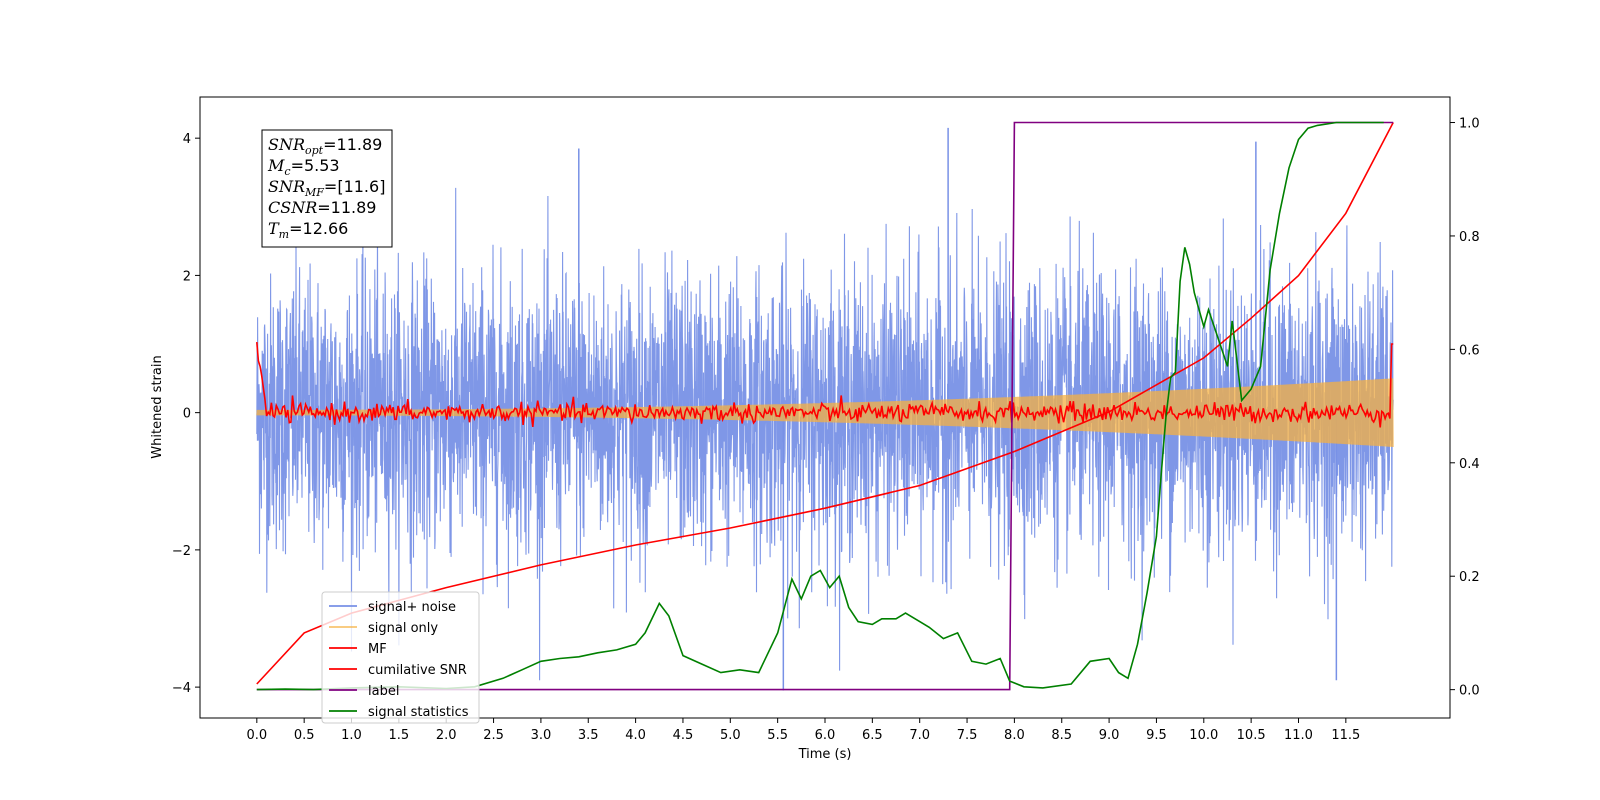  What do you see at coordinates (322, 207) in the screenshot?
I see `annotation-line: CSNR=11.89` at bounding box center [322, 207].